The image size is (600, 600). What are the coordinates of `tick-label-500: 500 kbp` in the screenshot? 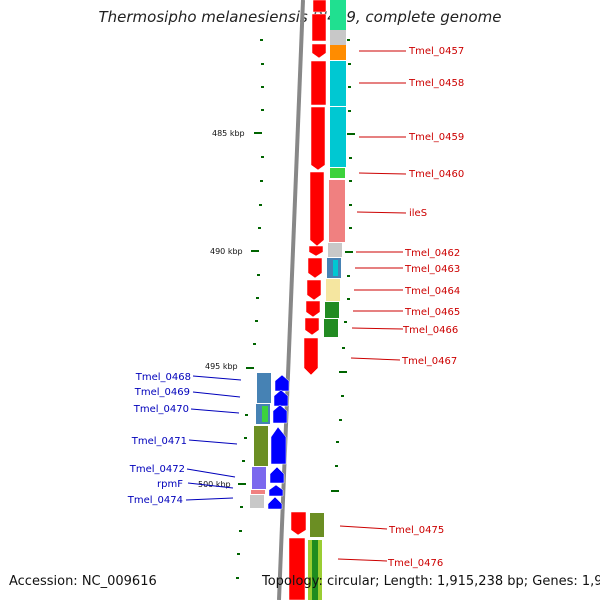 It's located at (214, 484).